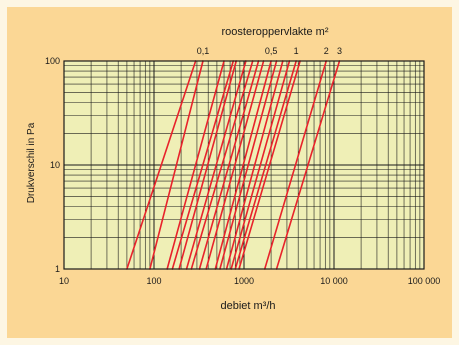  I want to click on x-tick-label: 10 000, so click(334, 281).